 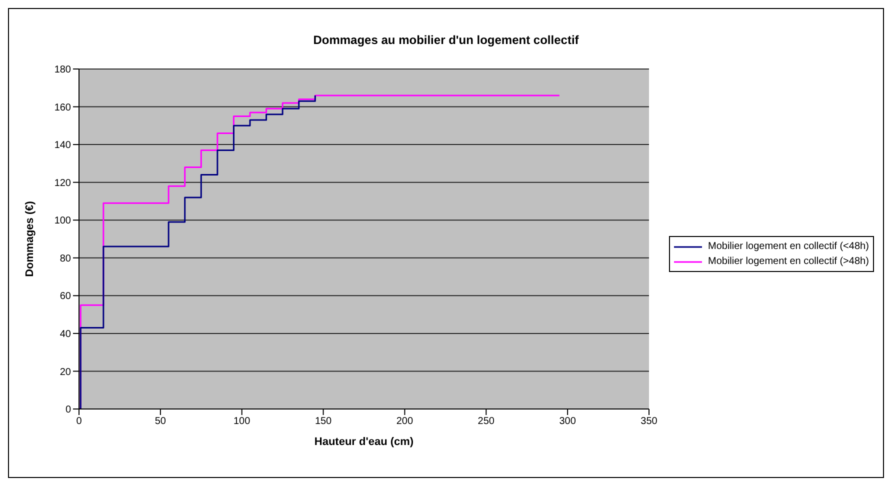 What do you see at coordinates (323, 422) in the screenshot?
I see `x-tick-label: 150` at bounding box center [323, 422].